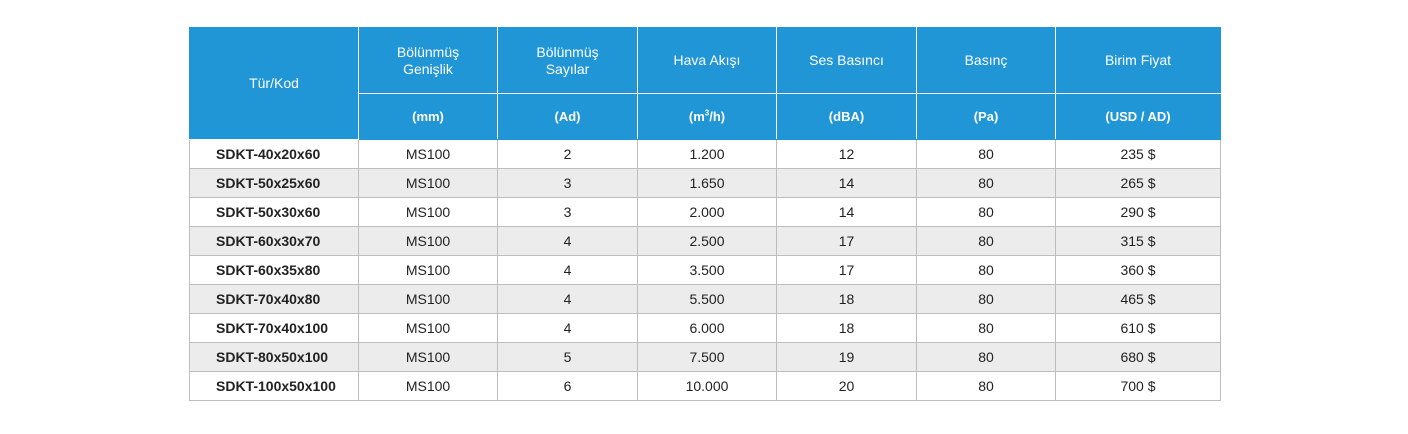 The width and height of the screenshot is (1408, 434). What do you see at coordinates (428, 68) in the screenshot?
I see `header-split-width-line2: Genişlik` at bounding box center [428, 68].